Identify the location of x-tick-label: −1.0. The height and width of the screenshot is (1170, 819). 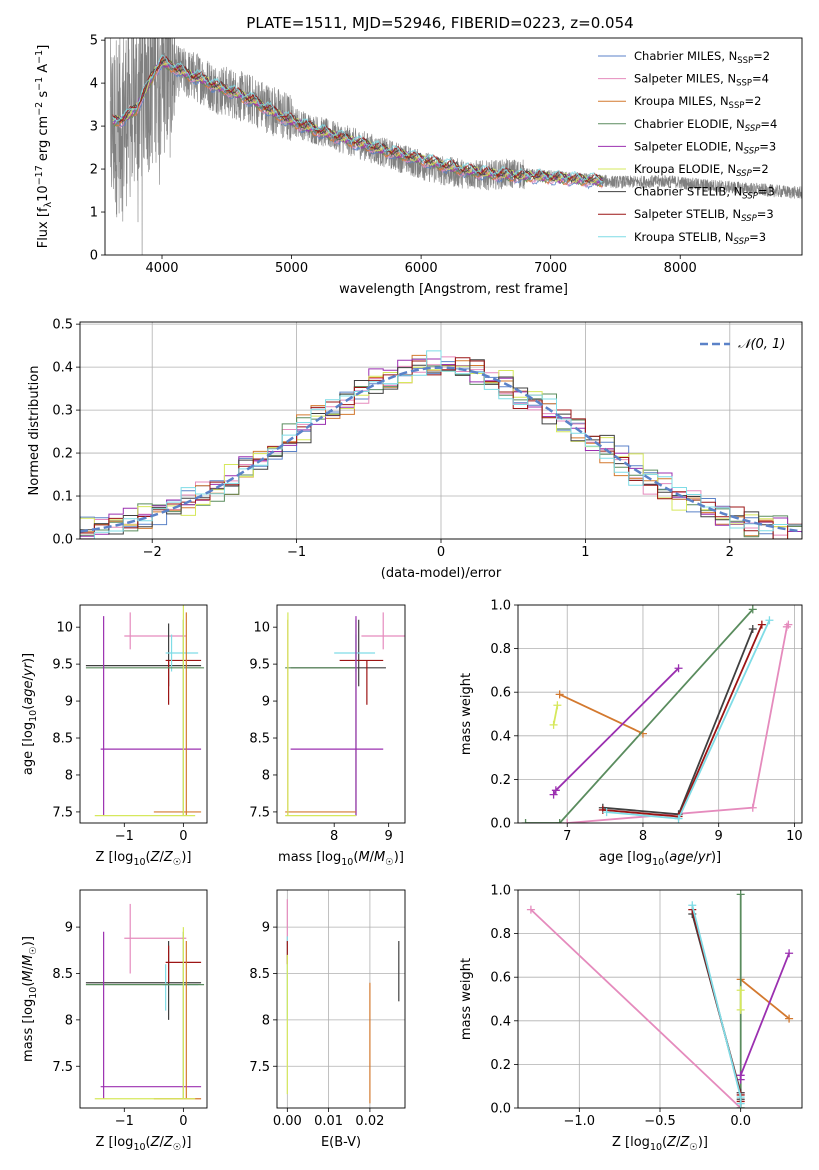
(580, 1121).